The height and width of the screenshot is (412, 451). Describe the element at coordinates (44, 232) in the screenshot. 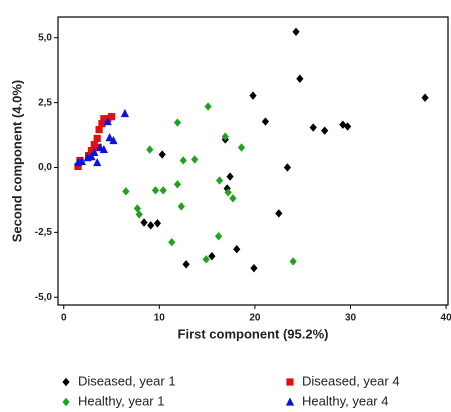

I see `y-tick-label: -2,5` at that location.